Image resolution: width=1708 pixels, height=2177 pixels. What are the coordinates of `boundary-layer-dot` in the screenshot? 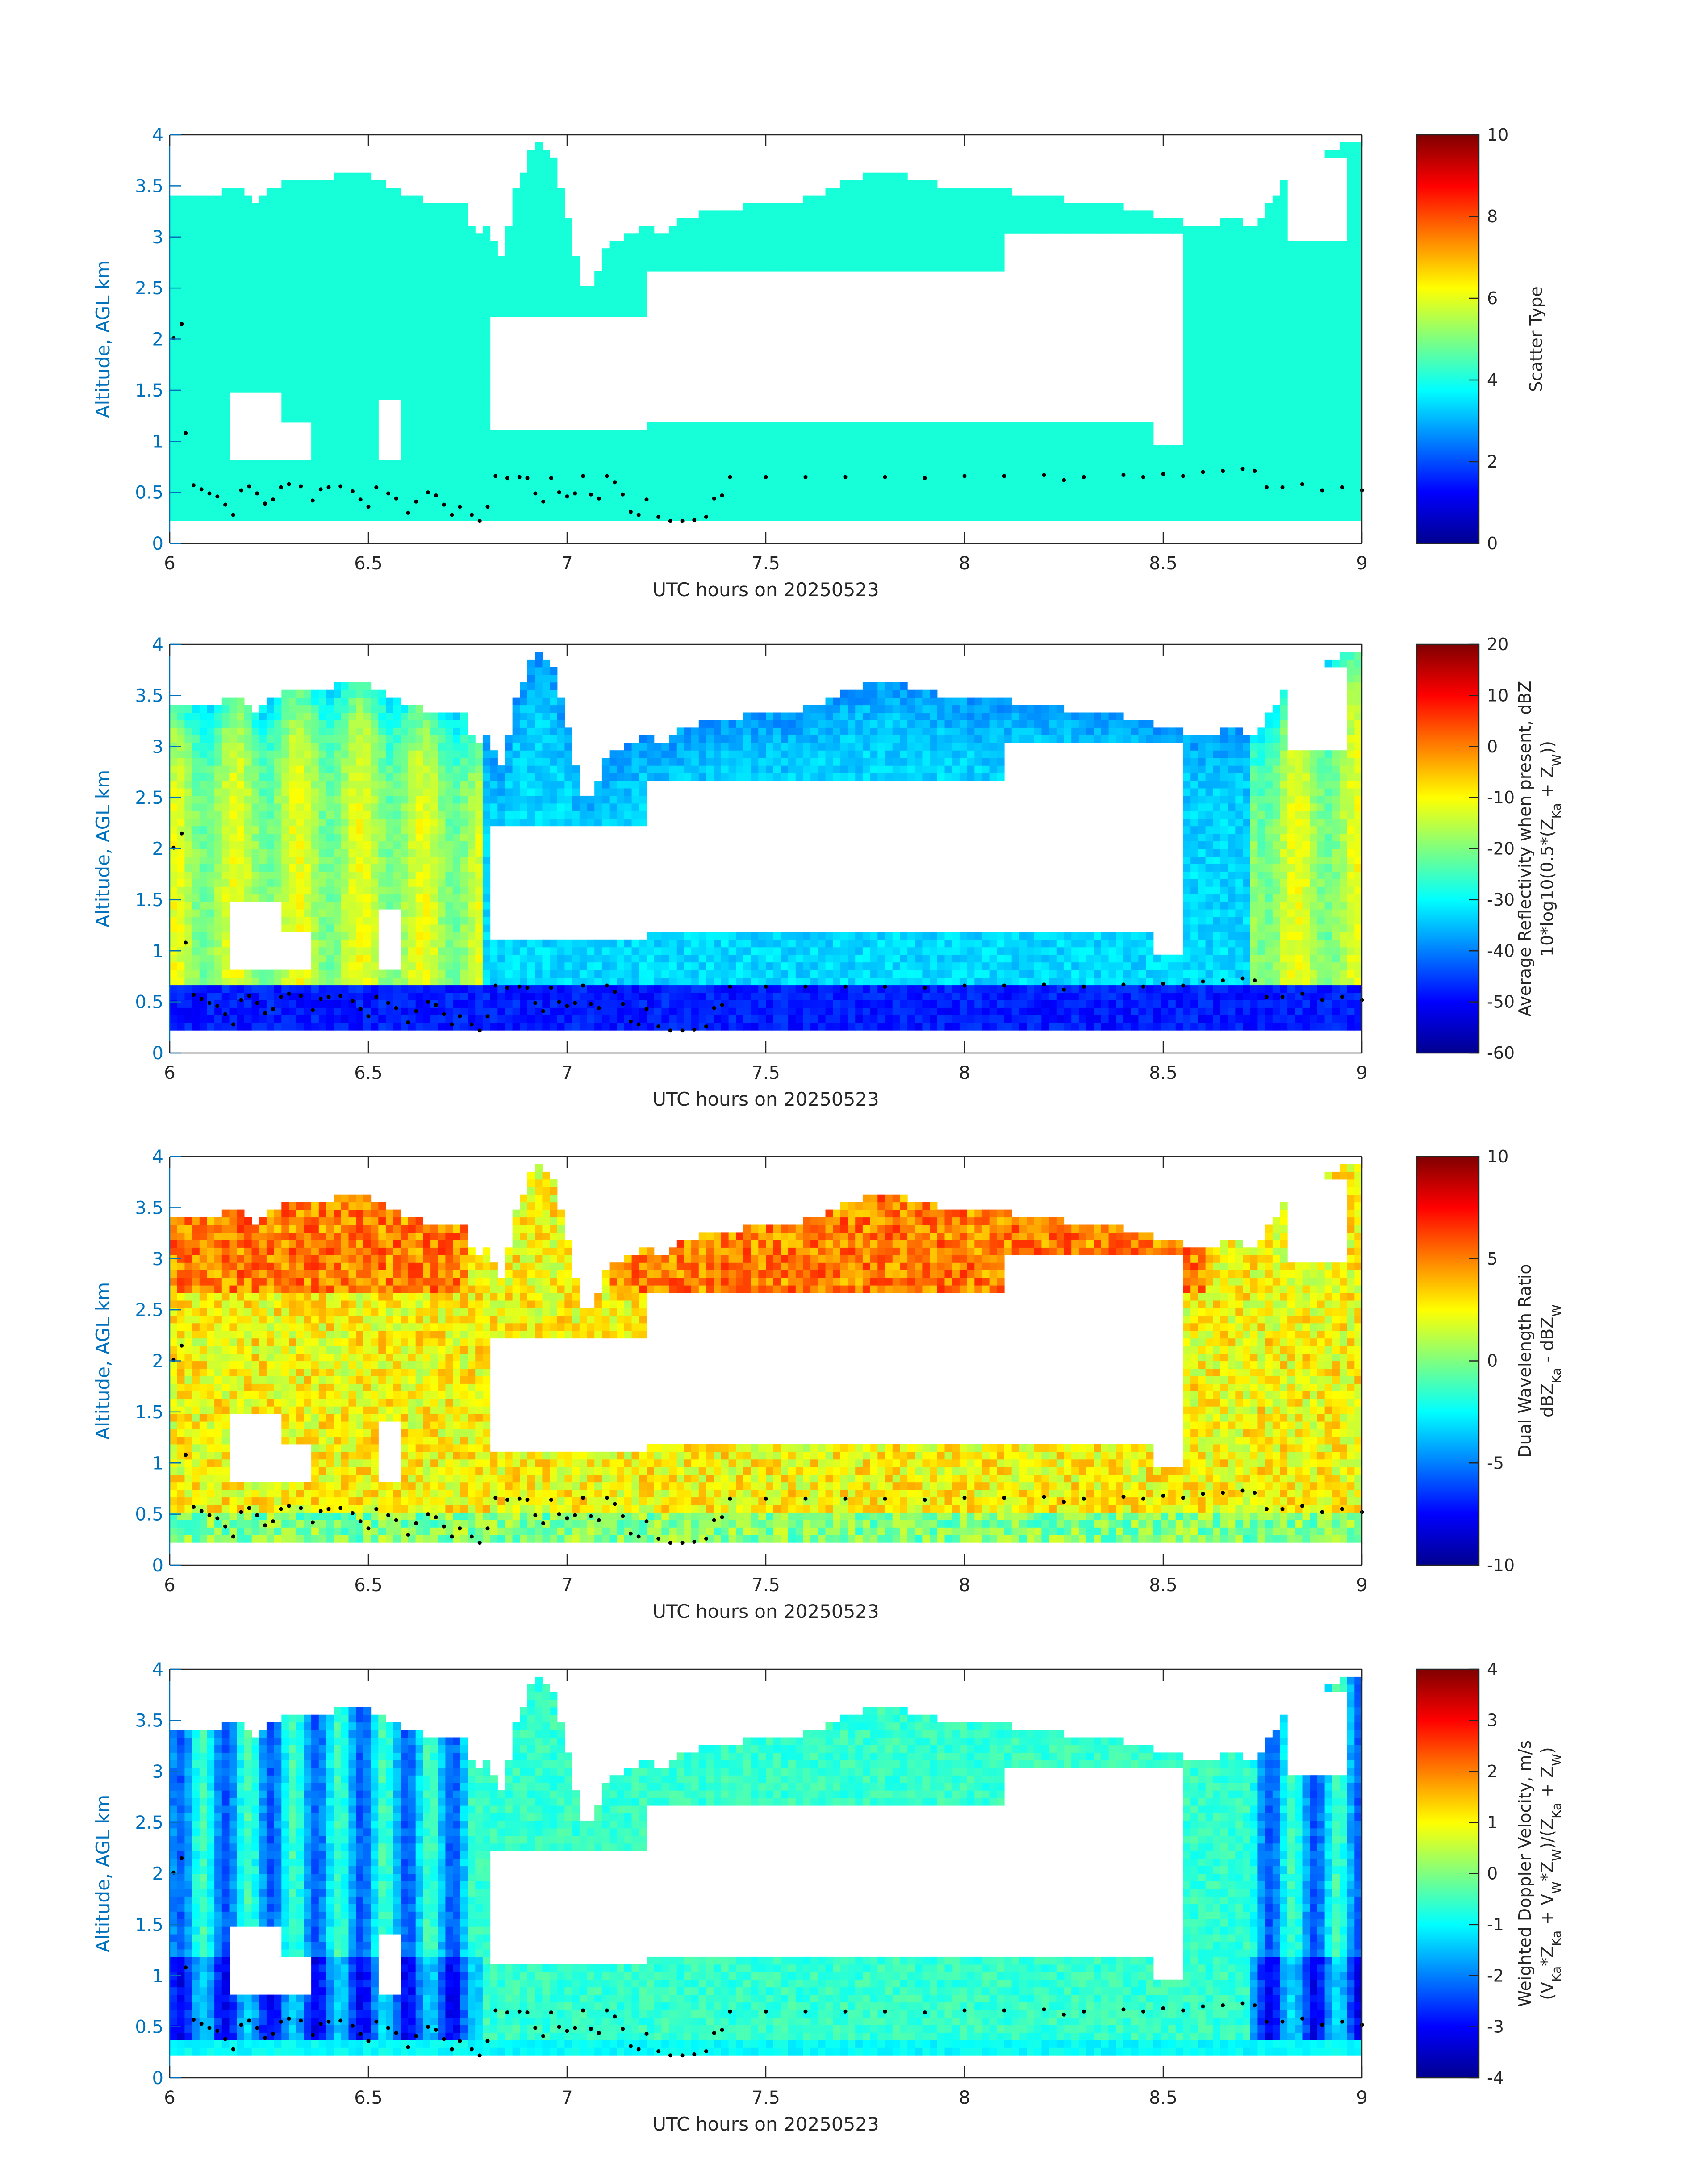 It's located at (257, 493).